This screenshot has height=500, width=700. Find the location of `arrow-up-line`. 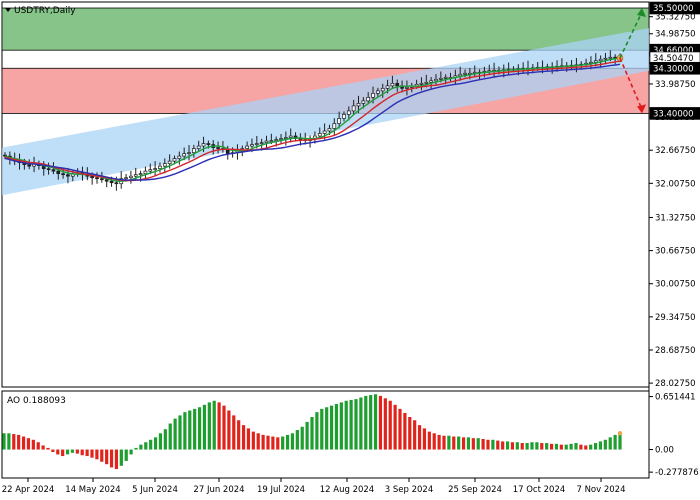

arrow-up-line is located at coordinates (631, 35).